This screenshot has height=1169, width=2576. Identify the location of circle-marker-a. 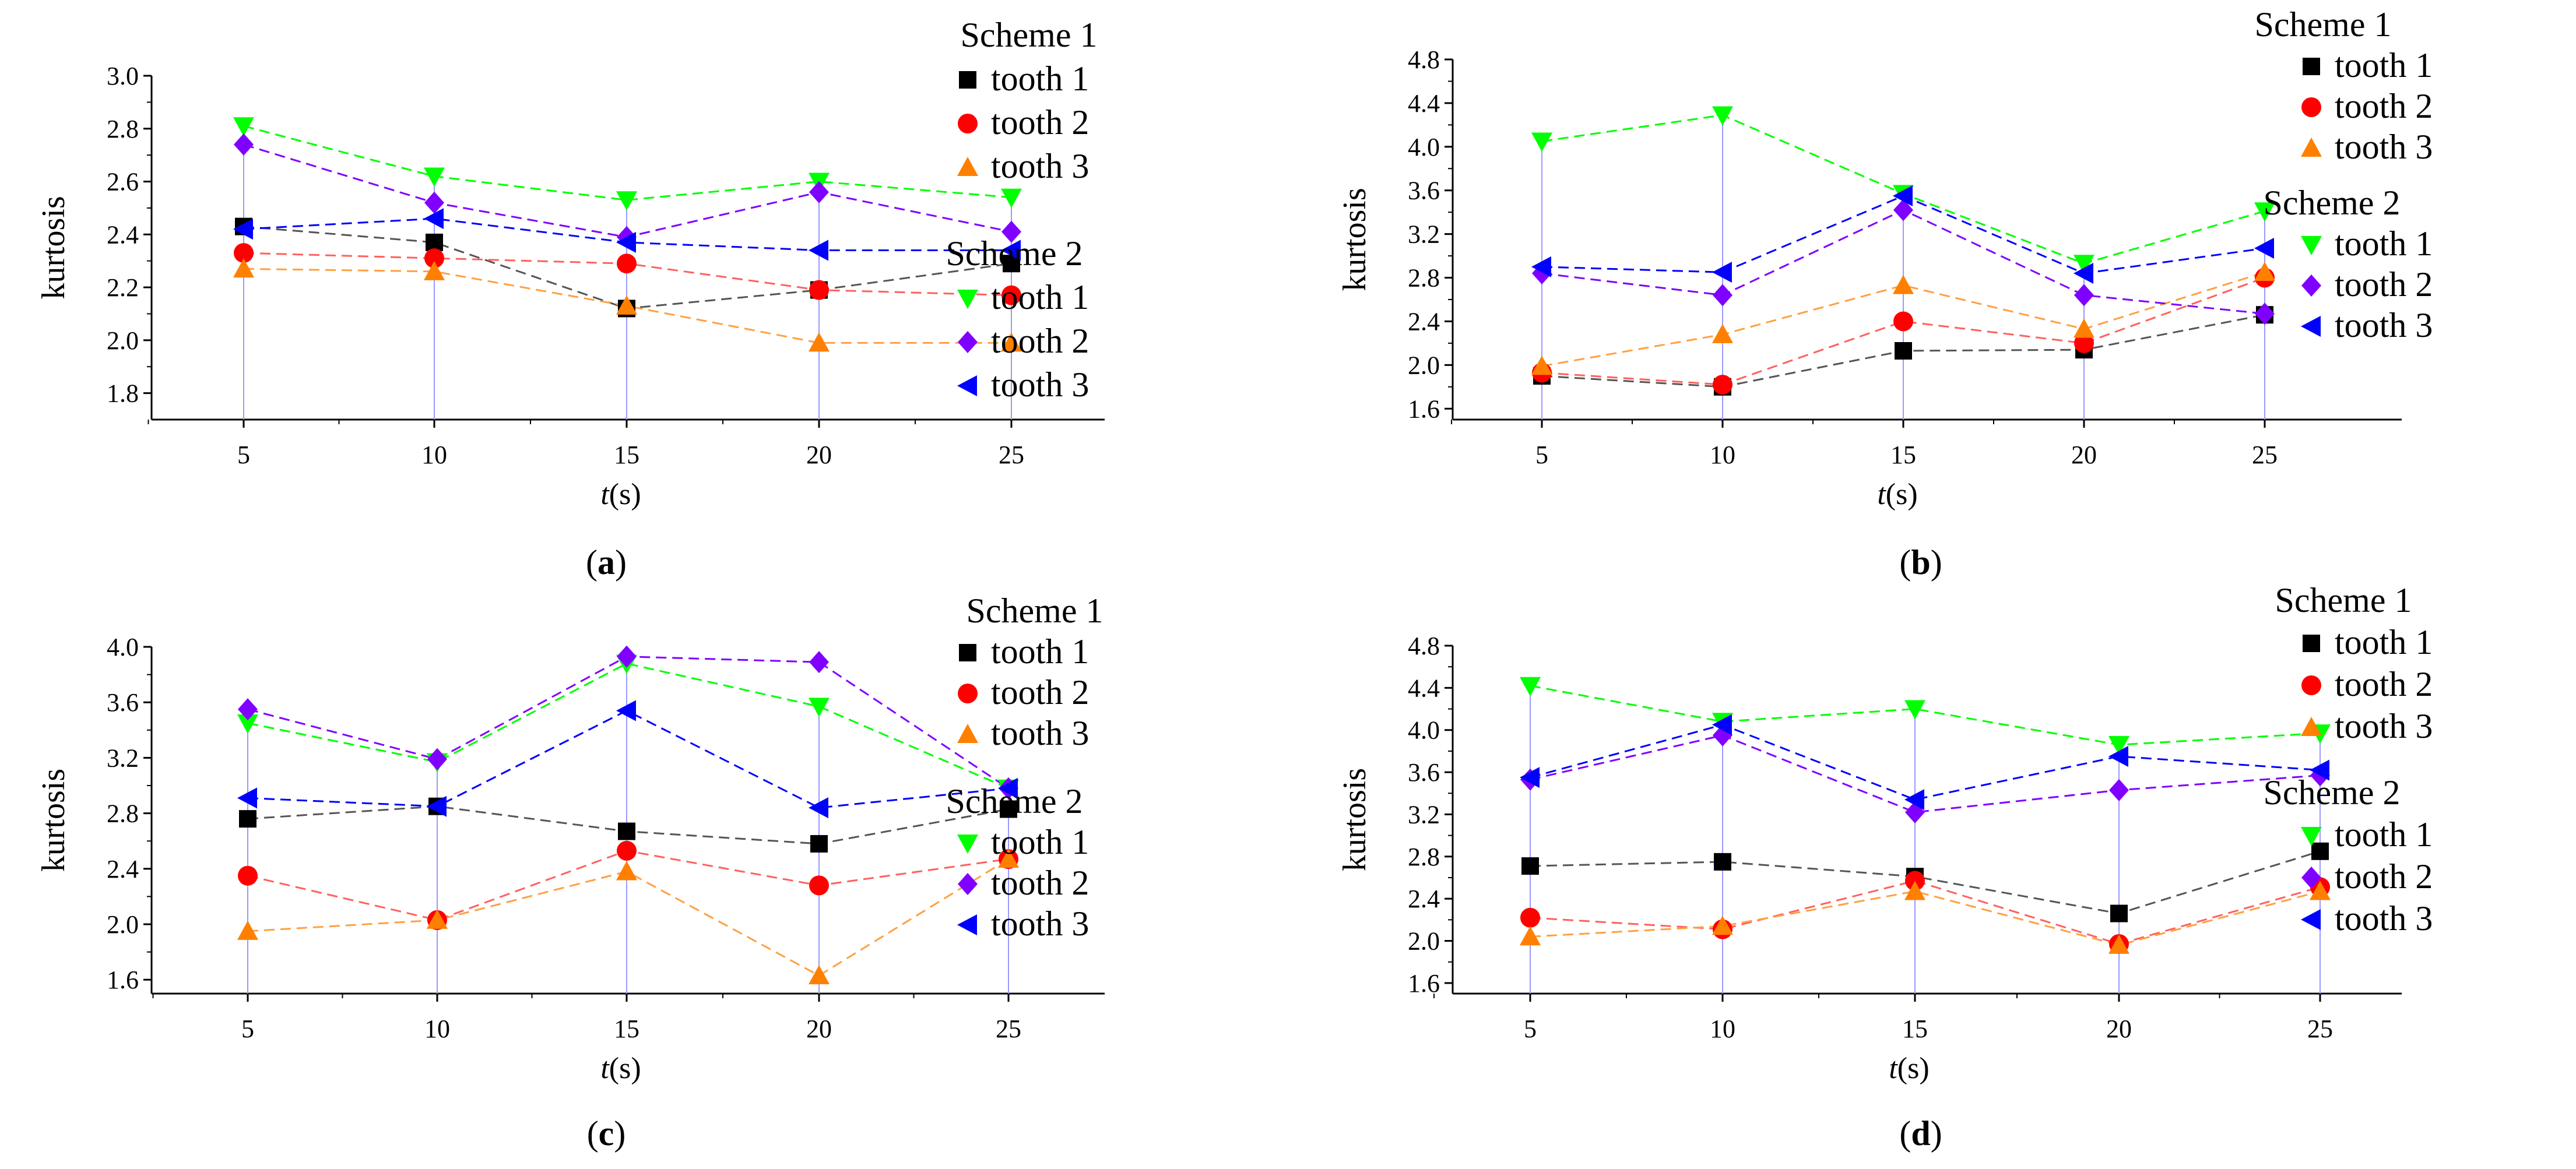
(627, 263).